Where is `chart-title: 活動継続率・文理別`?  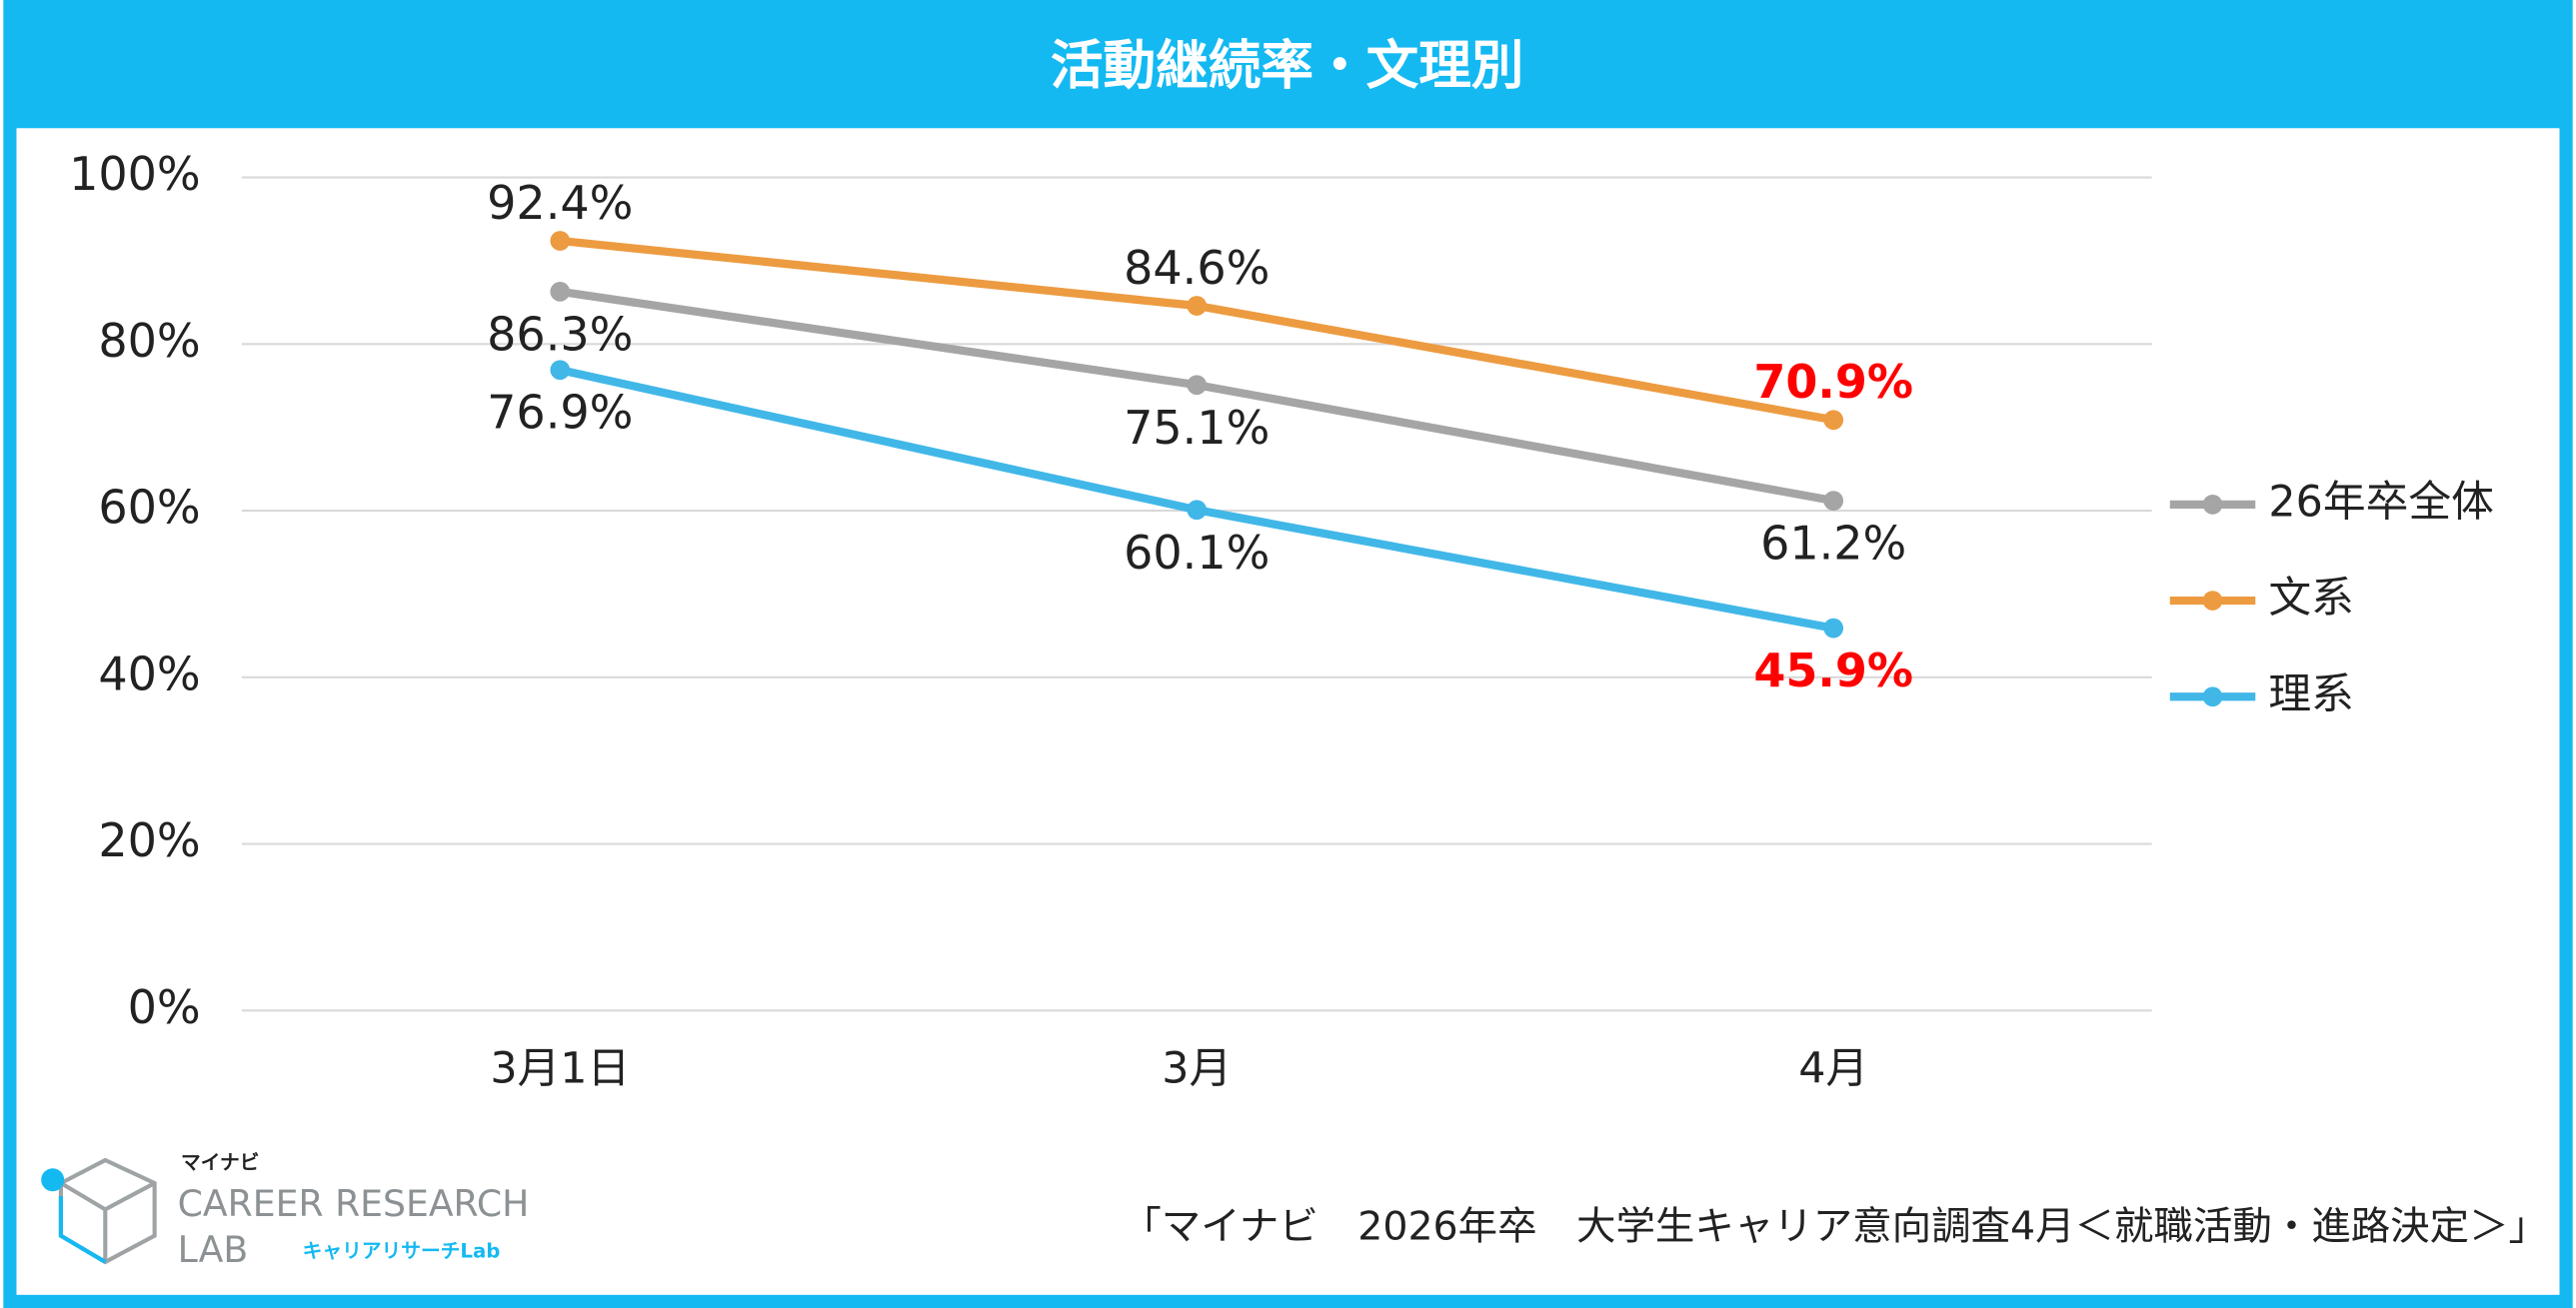
chart-title: 活動継続率・文理別 is located at coordinates (1287, 66).